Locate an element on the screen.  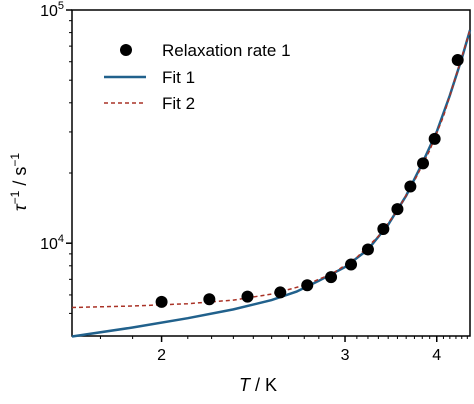
y-tick-label: 10⁵ is located at coordinates (52, 10).